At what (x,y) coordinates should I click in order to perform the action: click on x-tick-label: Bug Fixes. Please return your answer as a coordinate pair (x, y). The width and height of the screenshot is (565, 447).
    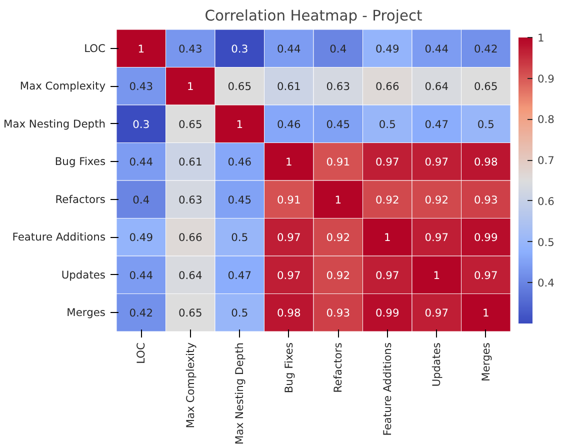
    Looking at the image, I should click on (289, 368).